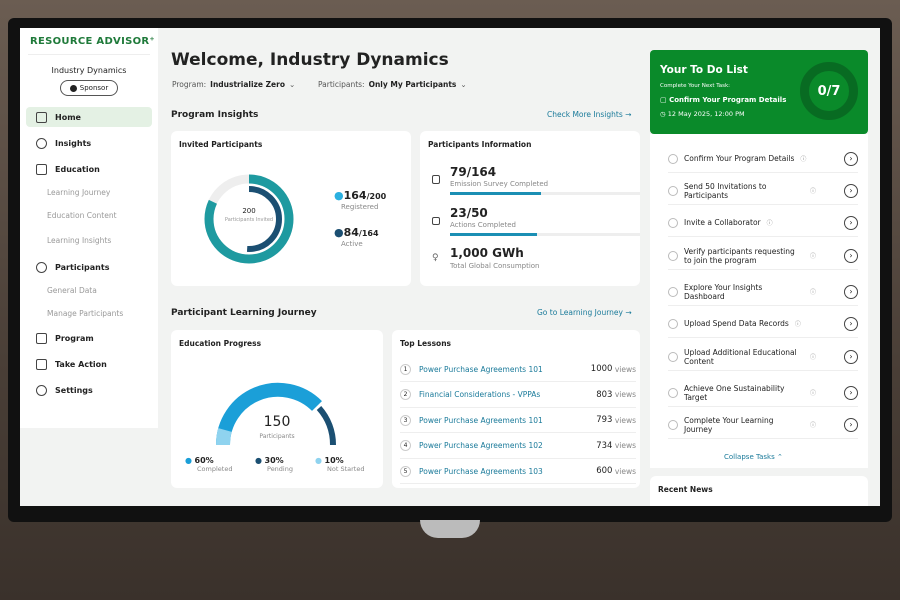 Image resolution: width=900 pixels, height=600 pixels. What do you see at coordinates (89, 117) in the screenshot?
I see `sidebar-item-home: Home` at bounding box center [89, 117].